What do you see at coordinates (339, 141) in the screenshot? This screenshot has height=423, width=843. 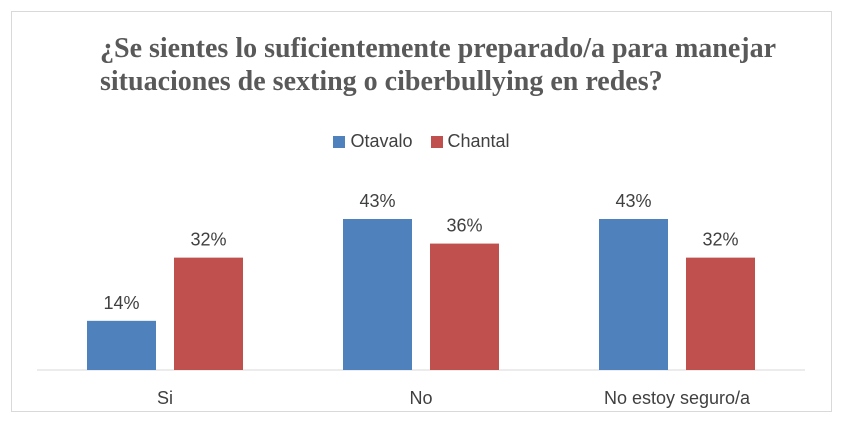 I see `legend-swatch-otavalo` at bounding box center [339, 141].